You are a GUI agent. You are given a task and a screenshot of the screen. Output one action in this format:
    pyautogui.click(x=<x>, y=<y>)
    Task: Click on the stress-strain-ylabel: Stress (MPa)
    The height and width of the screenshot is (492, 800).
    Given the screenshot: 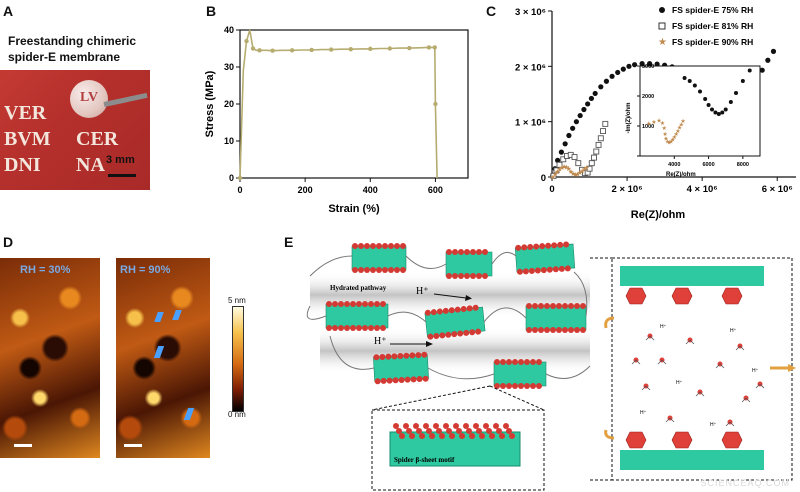 What is the action you would take?
    pyautogui.click(x=210, y=103)
    